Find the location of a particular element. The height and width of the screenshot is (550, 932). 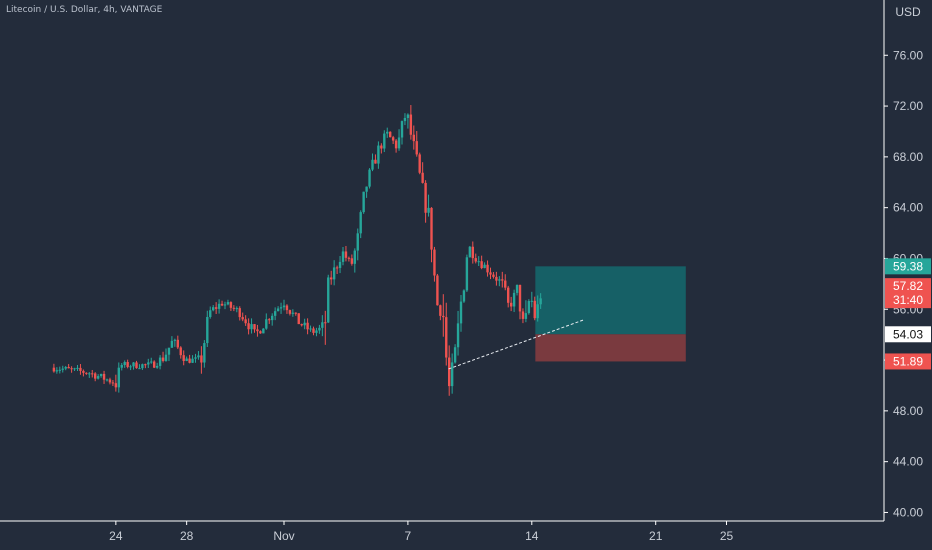

time-tick-label: 25 is located at coordinates (727, 536).